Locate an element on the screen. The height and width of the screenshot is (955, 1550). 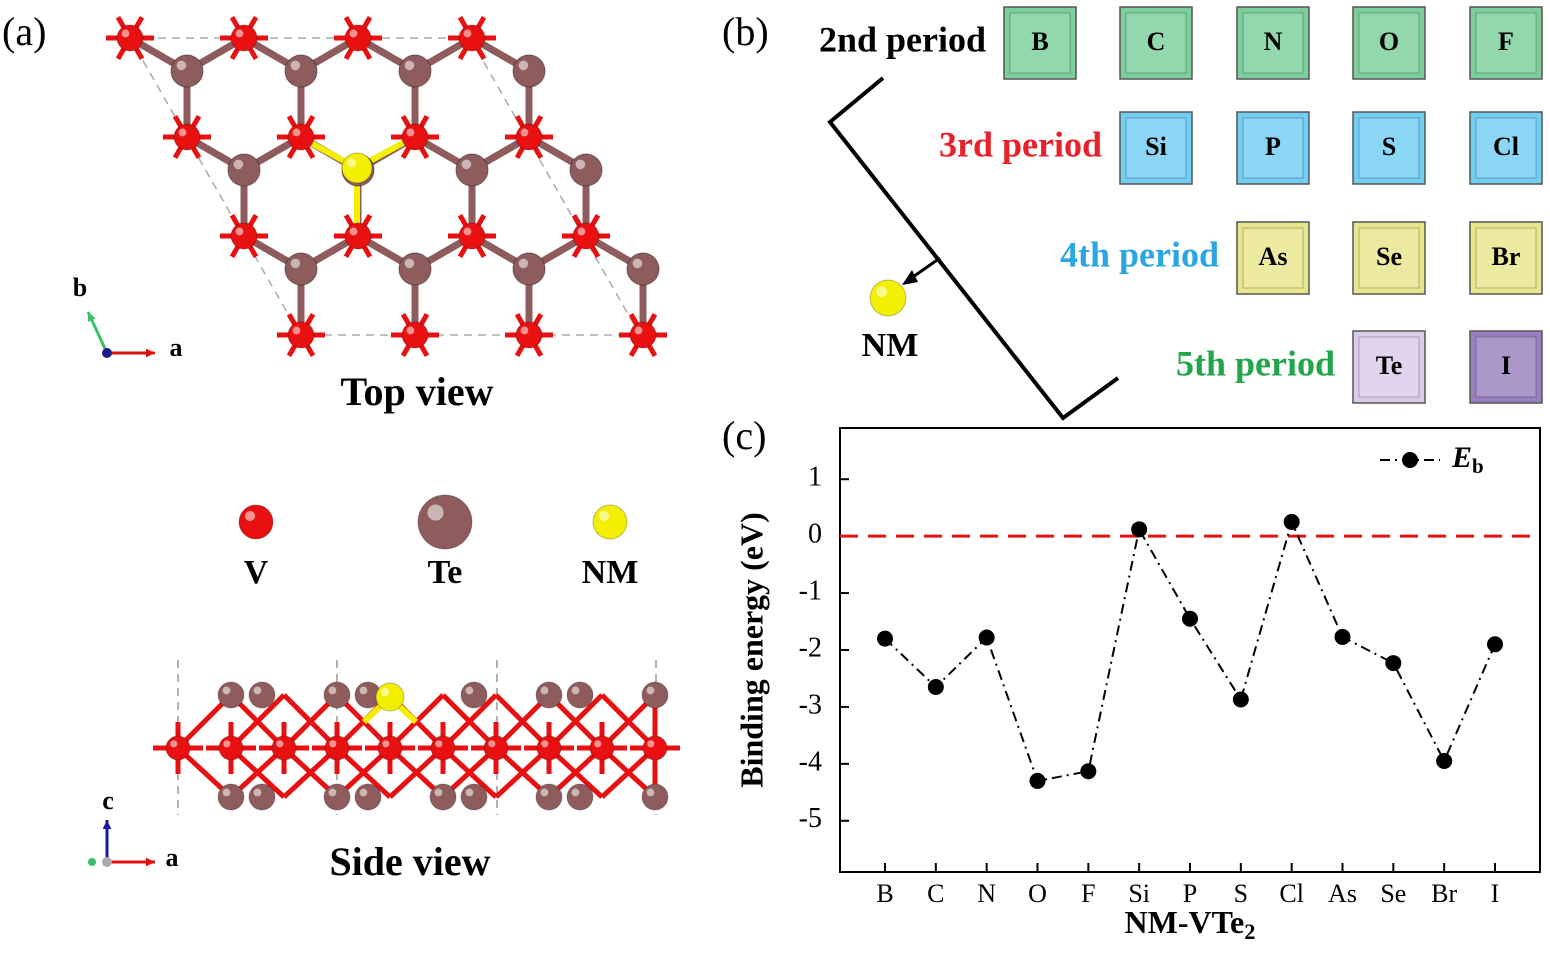
x-tick-label: B is located at coordinates (884, 893).